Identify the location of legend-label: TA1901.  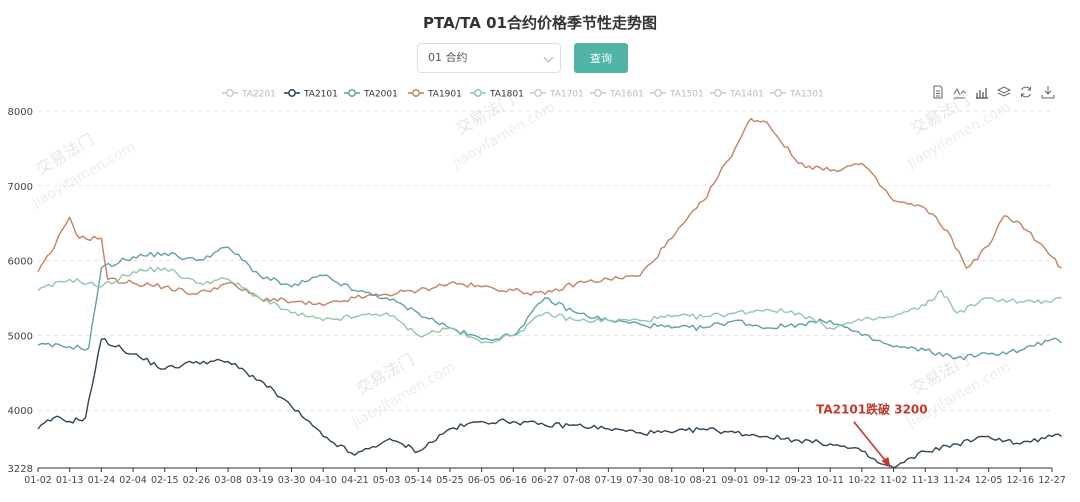
(444, 95).